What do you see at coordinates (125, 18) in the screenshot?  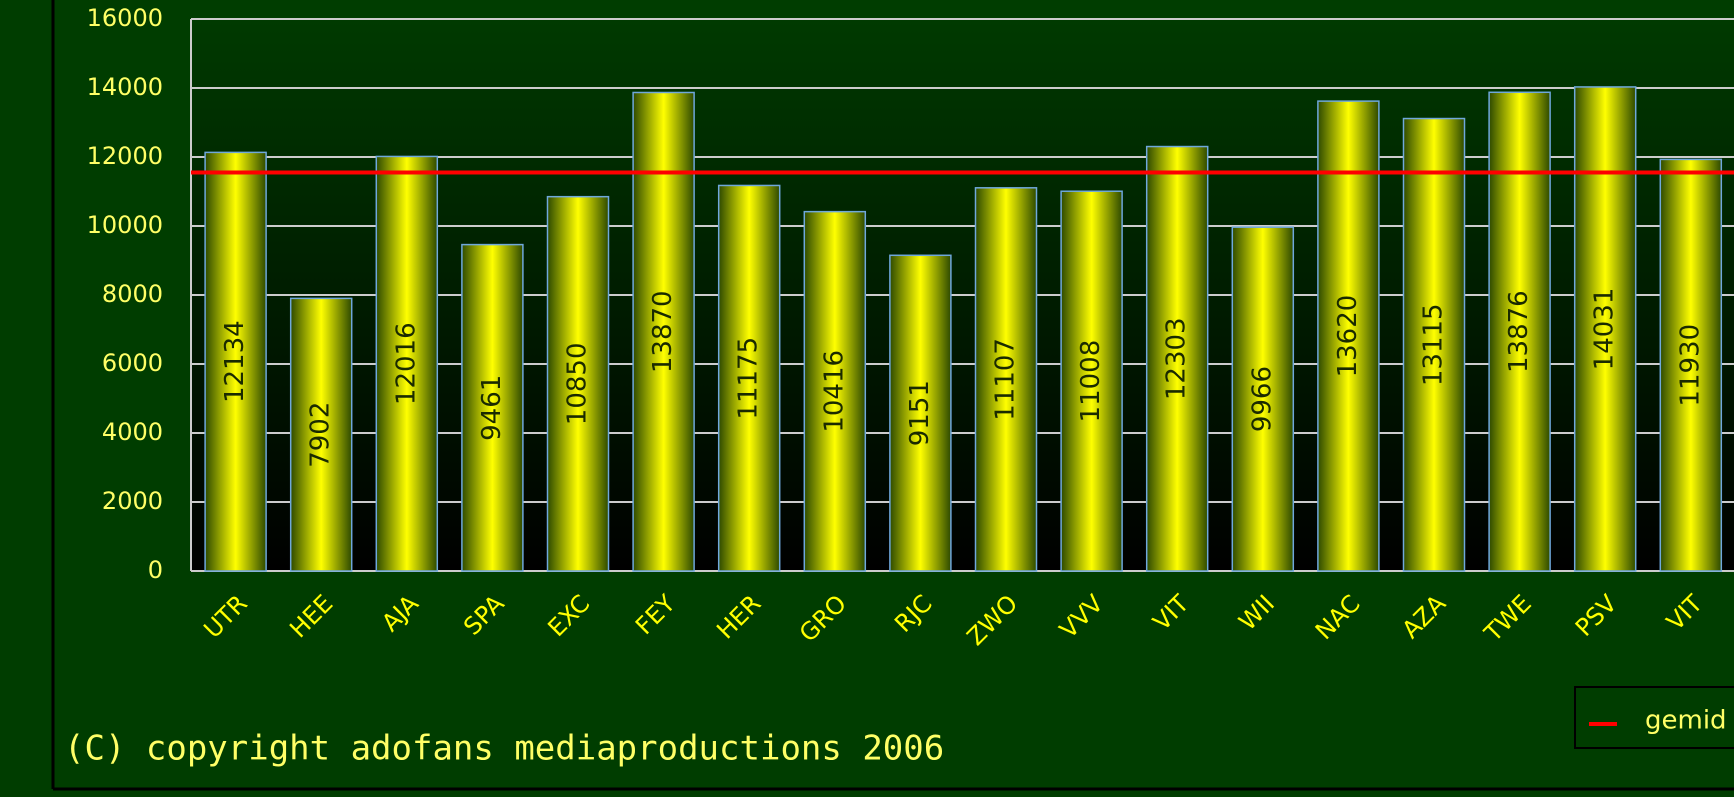 I see `y-tick-label: 16000` at bounding box center [125, 18].